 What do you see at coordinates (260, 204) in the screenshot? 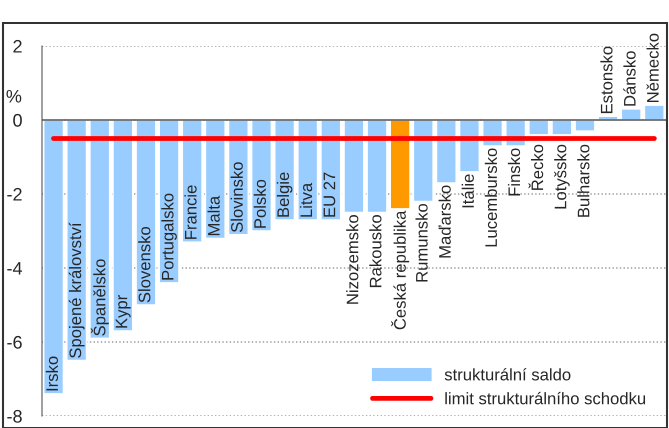
I see `x-tick-label: Polsko` at bounding box center [260, 204].